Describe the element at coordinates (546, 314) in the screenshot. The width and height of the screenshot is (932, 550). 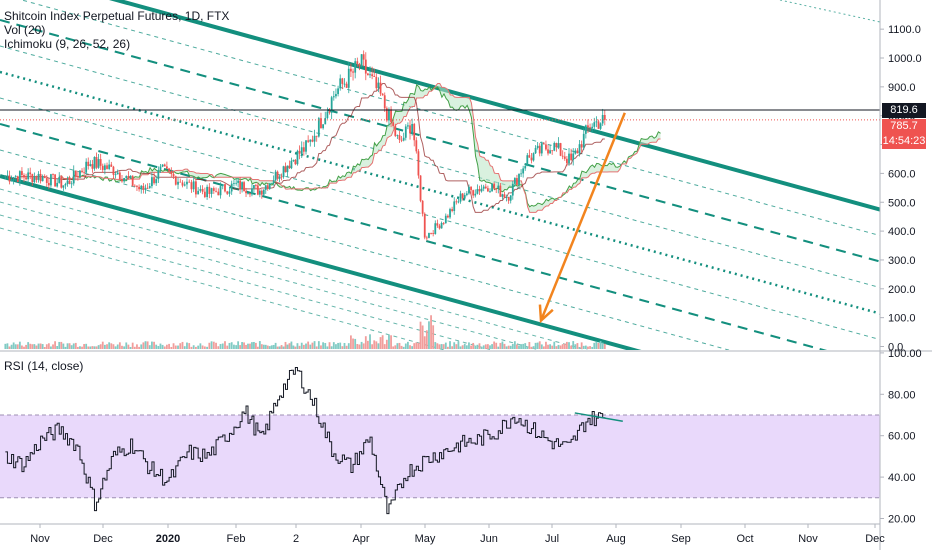
I see `projection-arrow-head` at that location.